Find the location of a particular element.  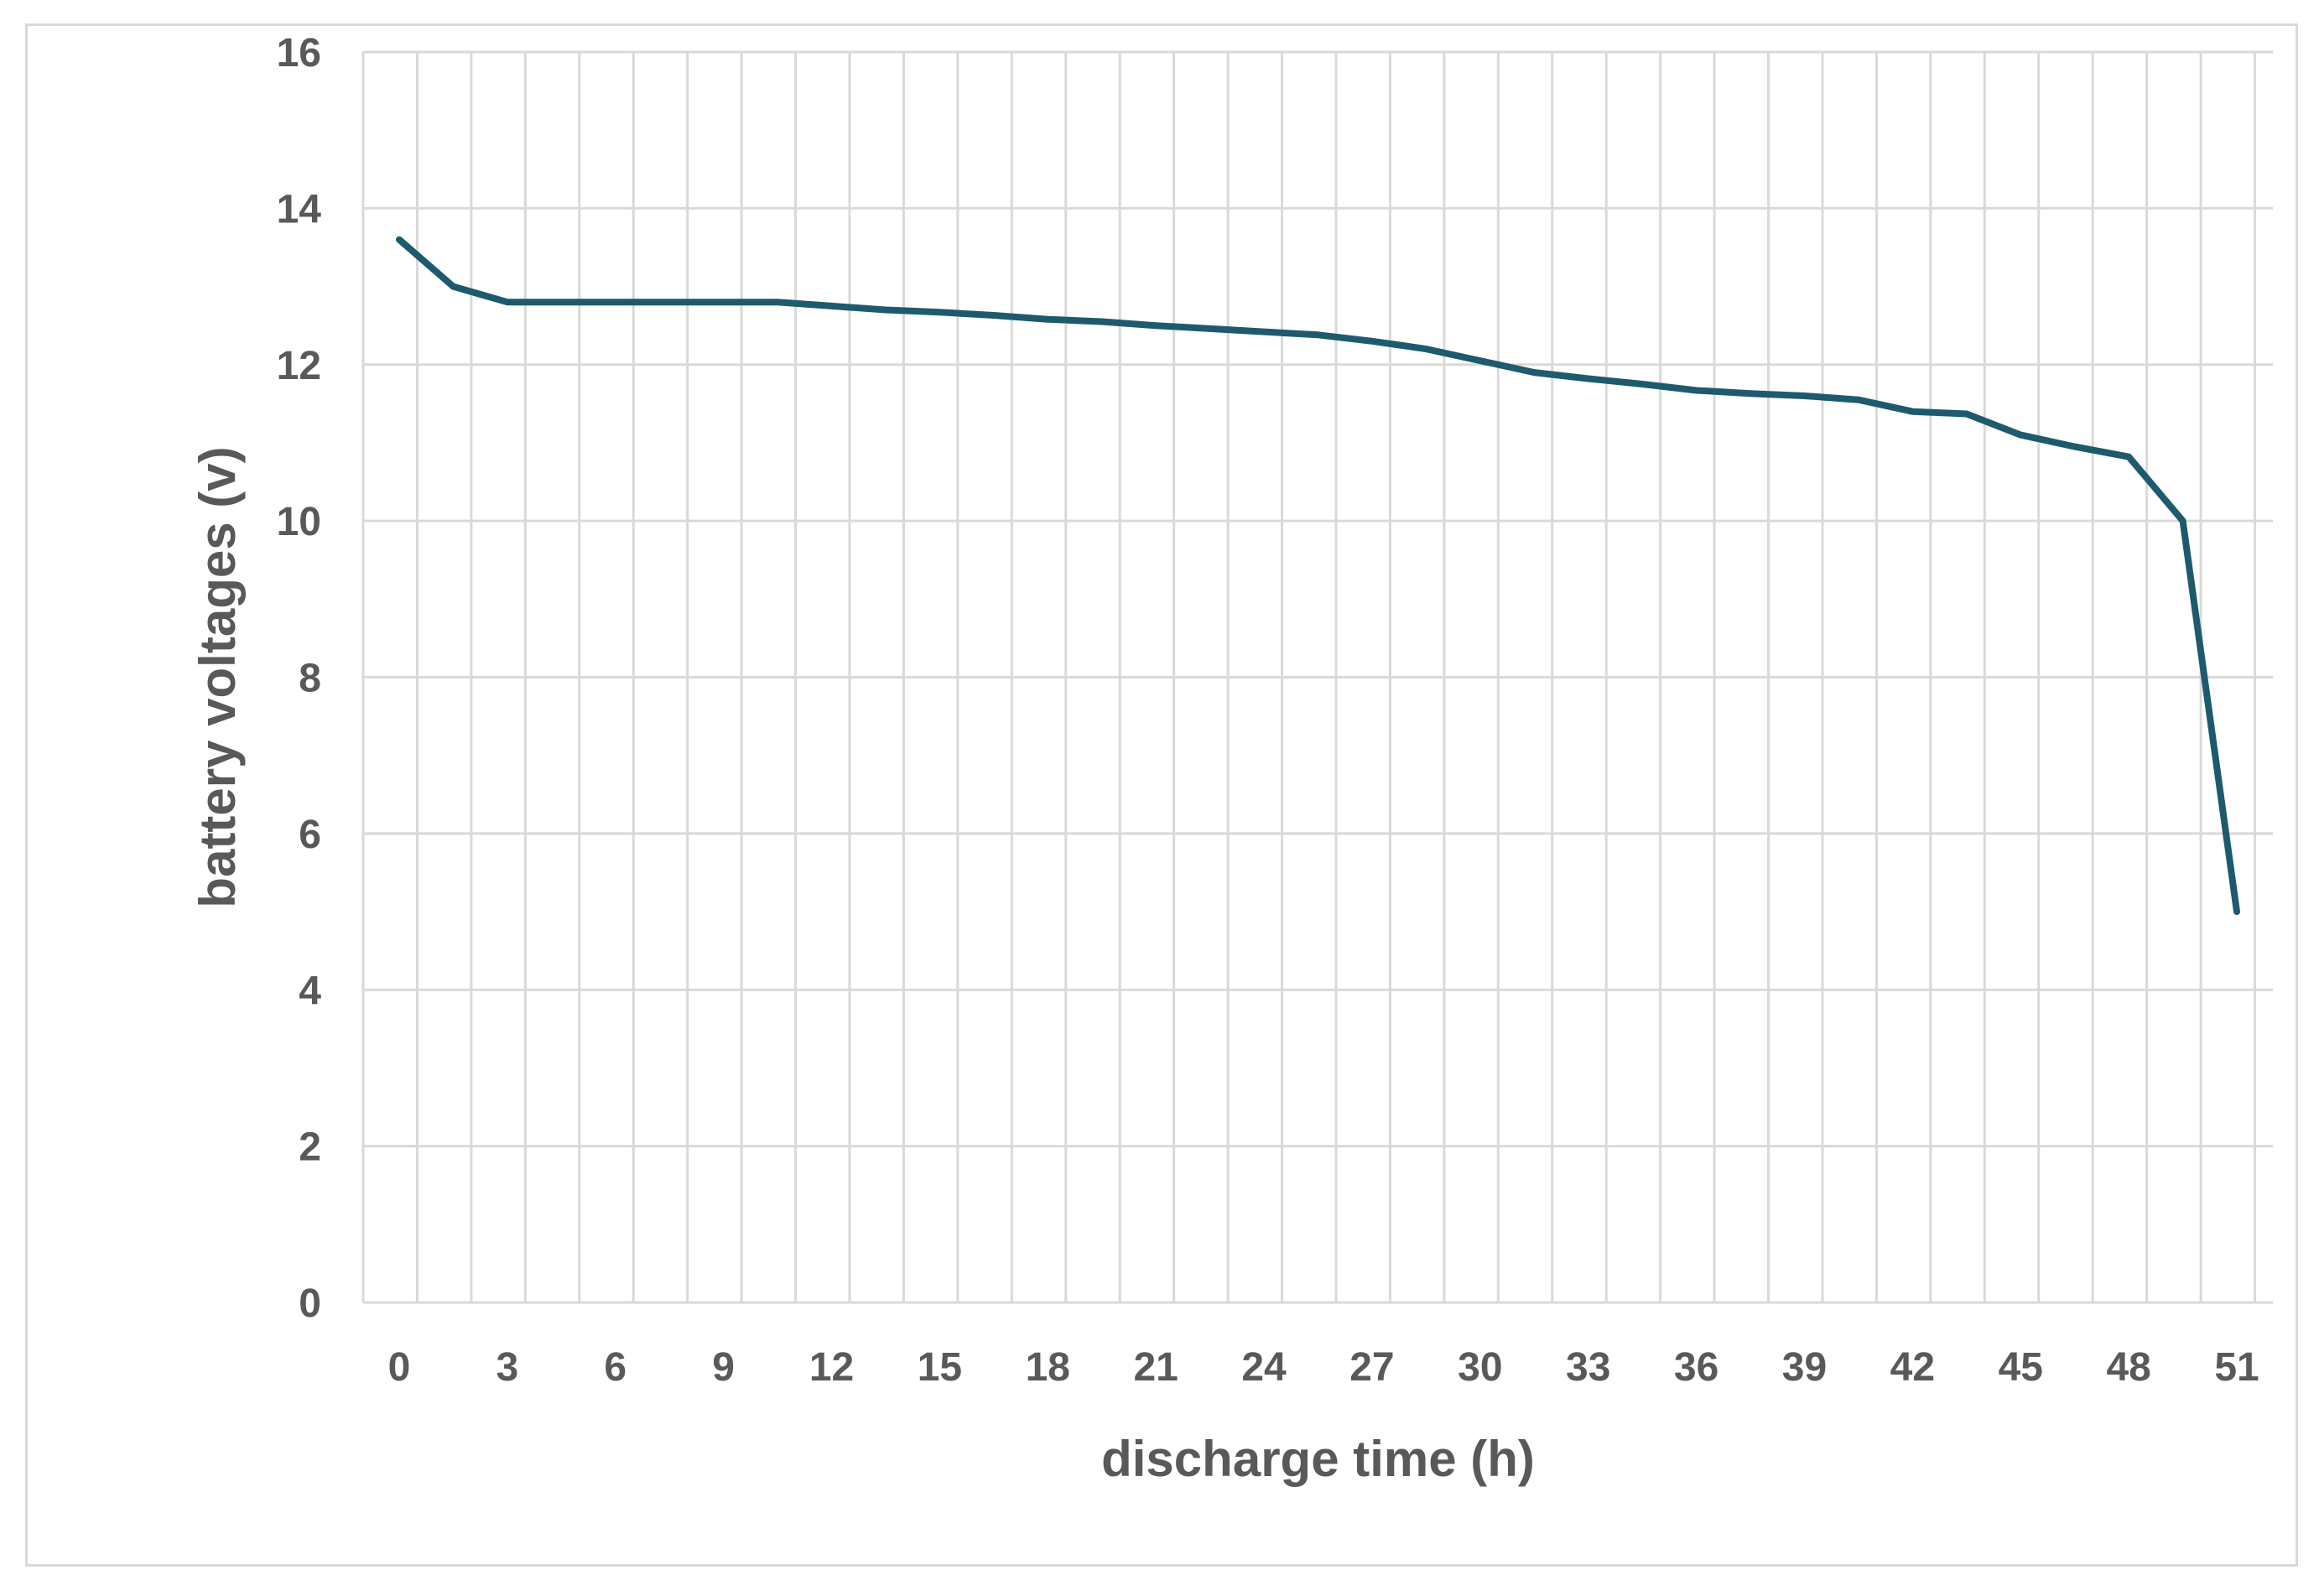

x-tick-label: 30 is located at coordinates (1480, 1367).